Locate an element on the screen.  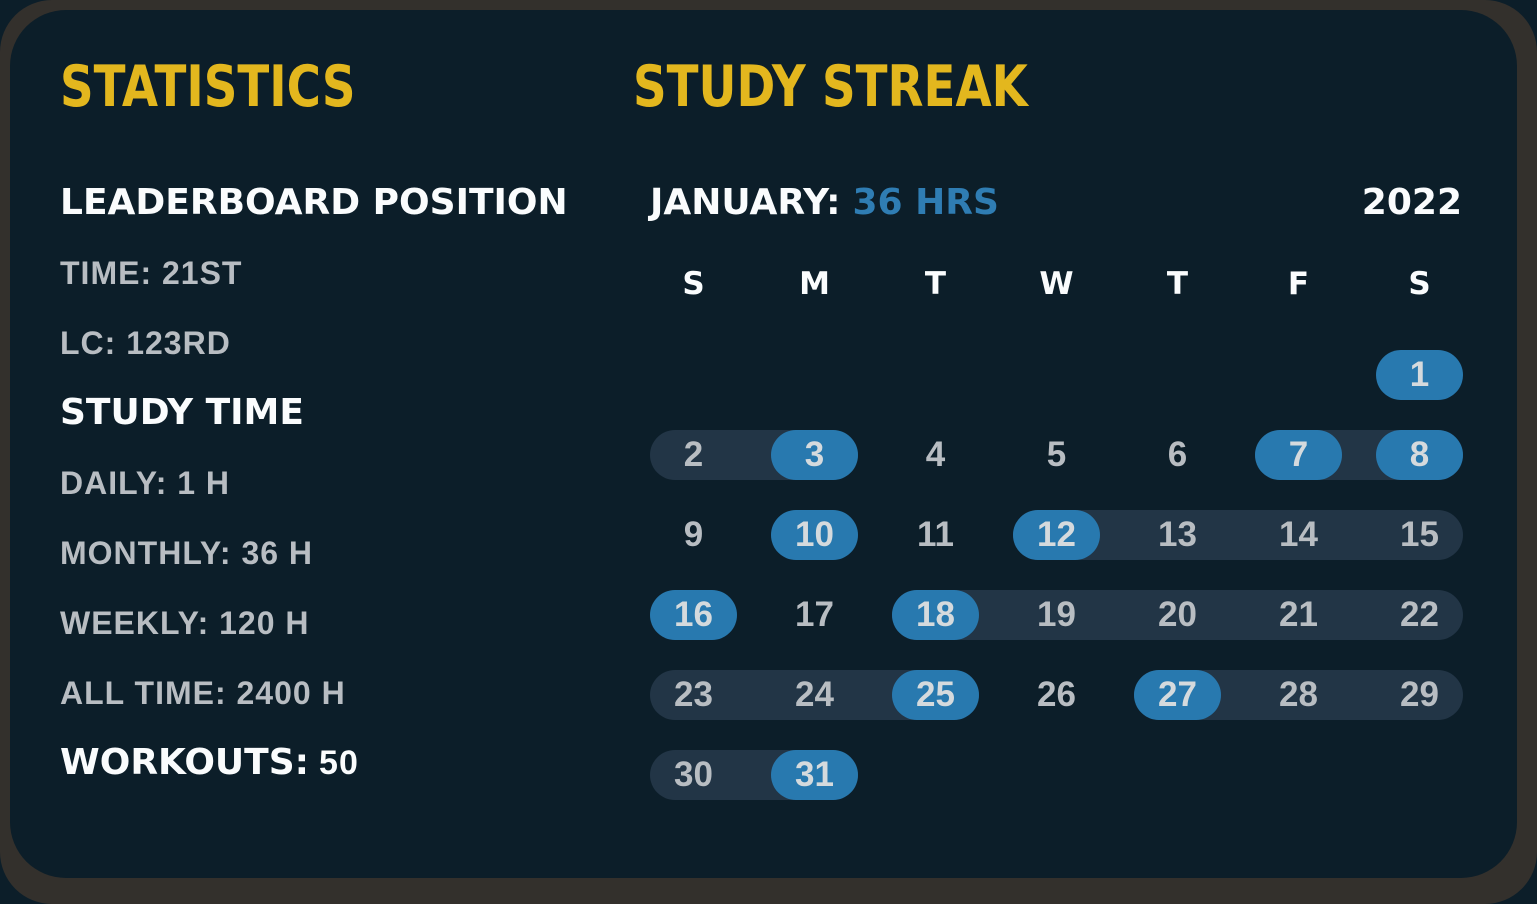
studied-day-pill: 1 is located at coordinates (1419, 375).